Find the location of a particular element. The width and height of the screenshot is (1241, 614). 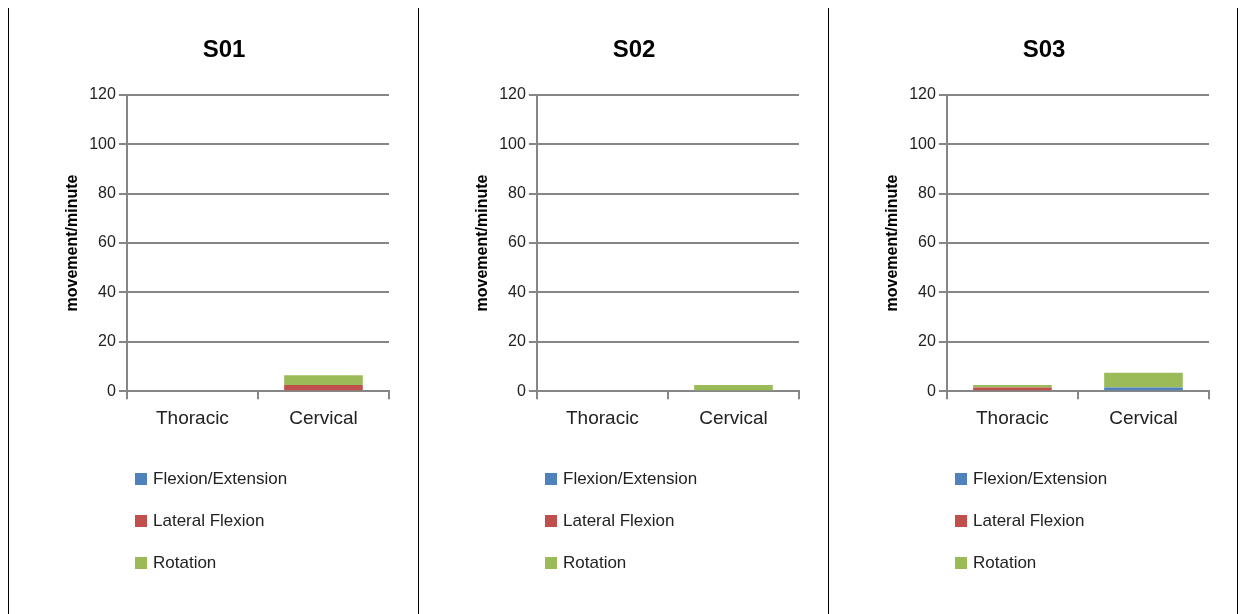

chart-title: S03 is located at coordinates (1044, 49).